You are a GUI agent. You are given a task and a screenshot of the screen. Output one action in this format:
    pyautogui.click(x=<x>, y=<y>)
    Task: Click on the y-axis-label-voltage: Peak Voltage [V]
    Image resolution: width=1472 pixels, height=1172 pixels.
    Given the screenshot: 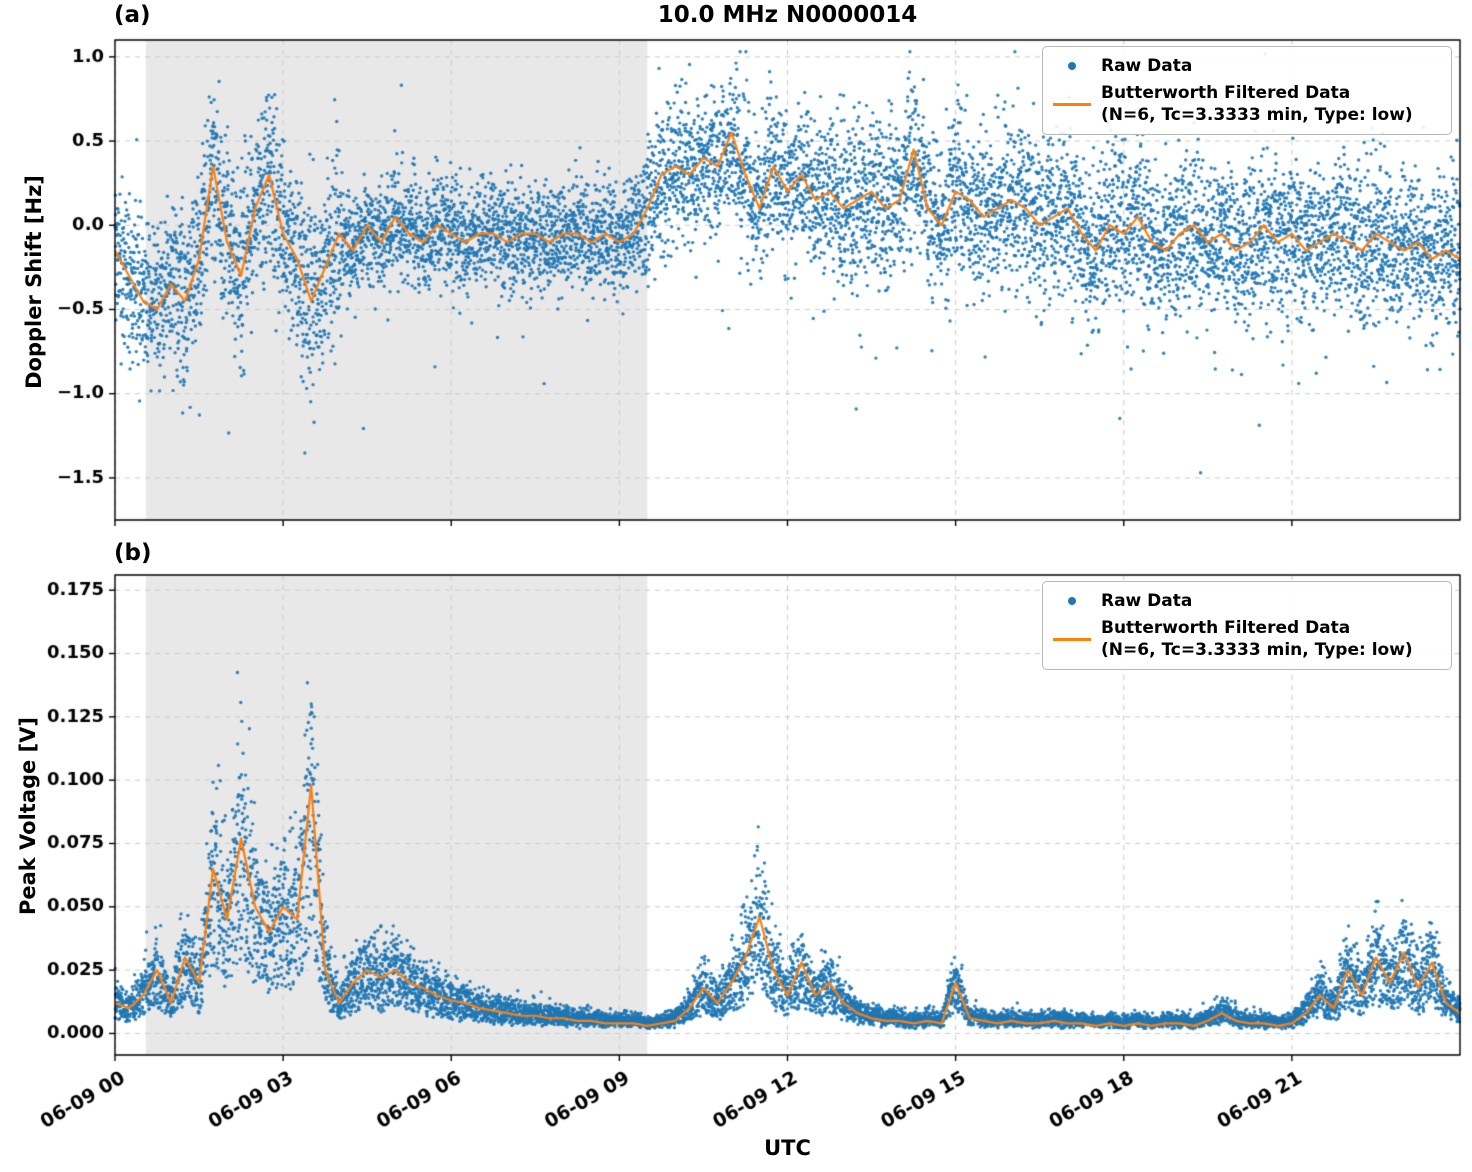 What is the action you would take?
    pyautogui.click(x=28, y=816)
    